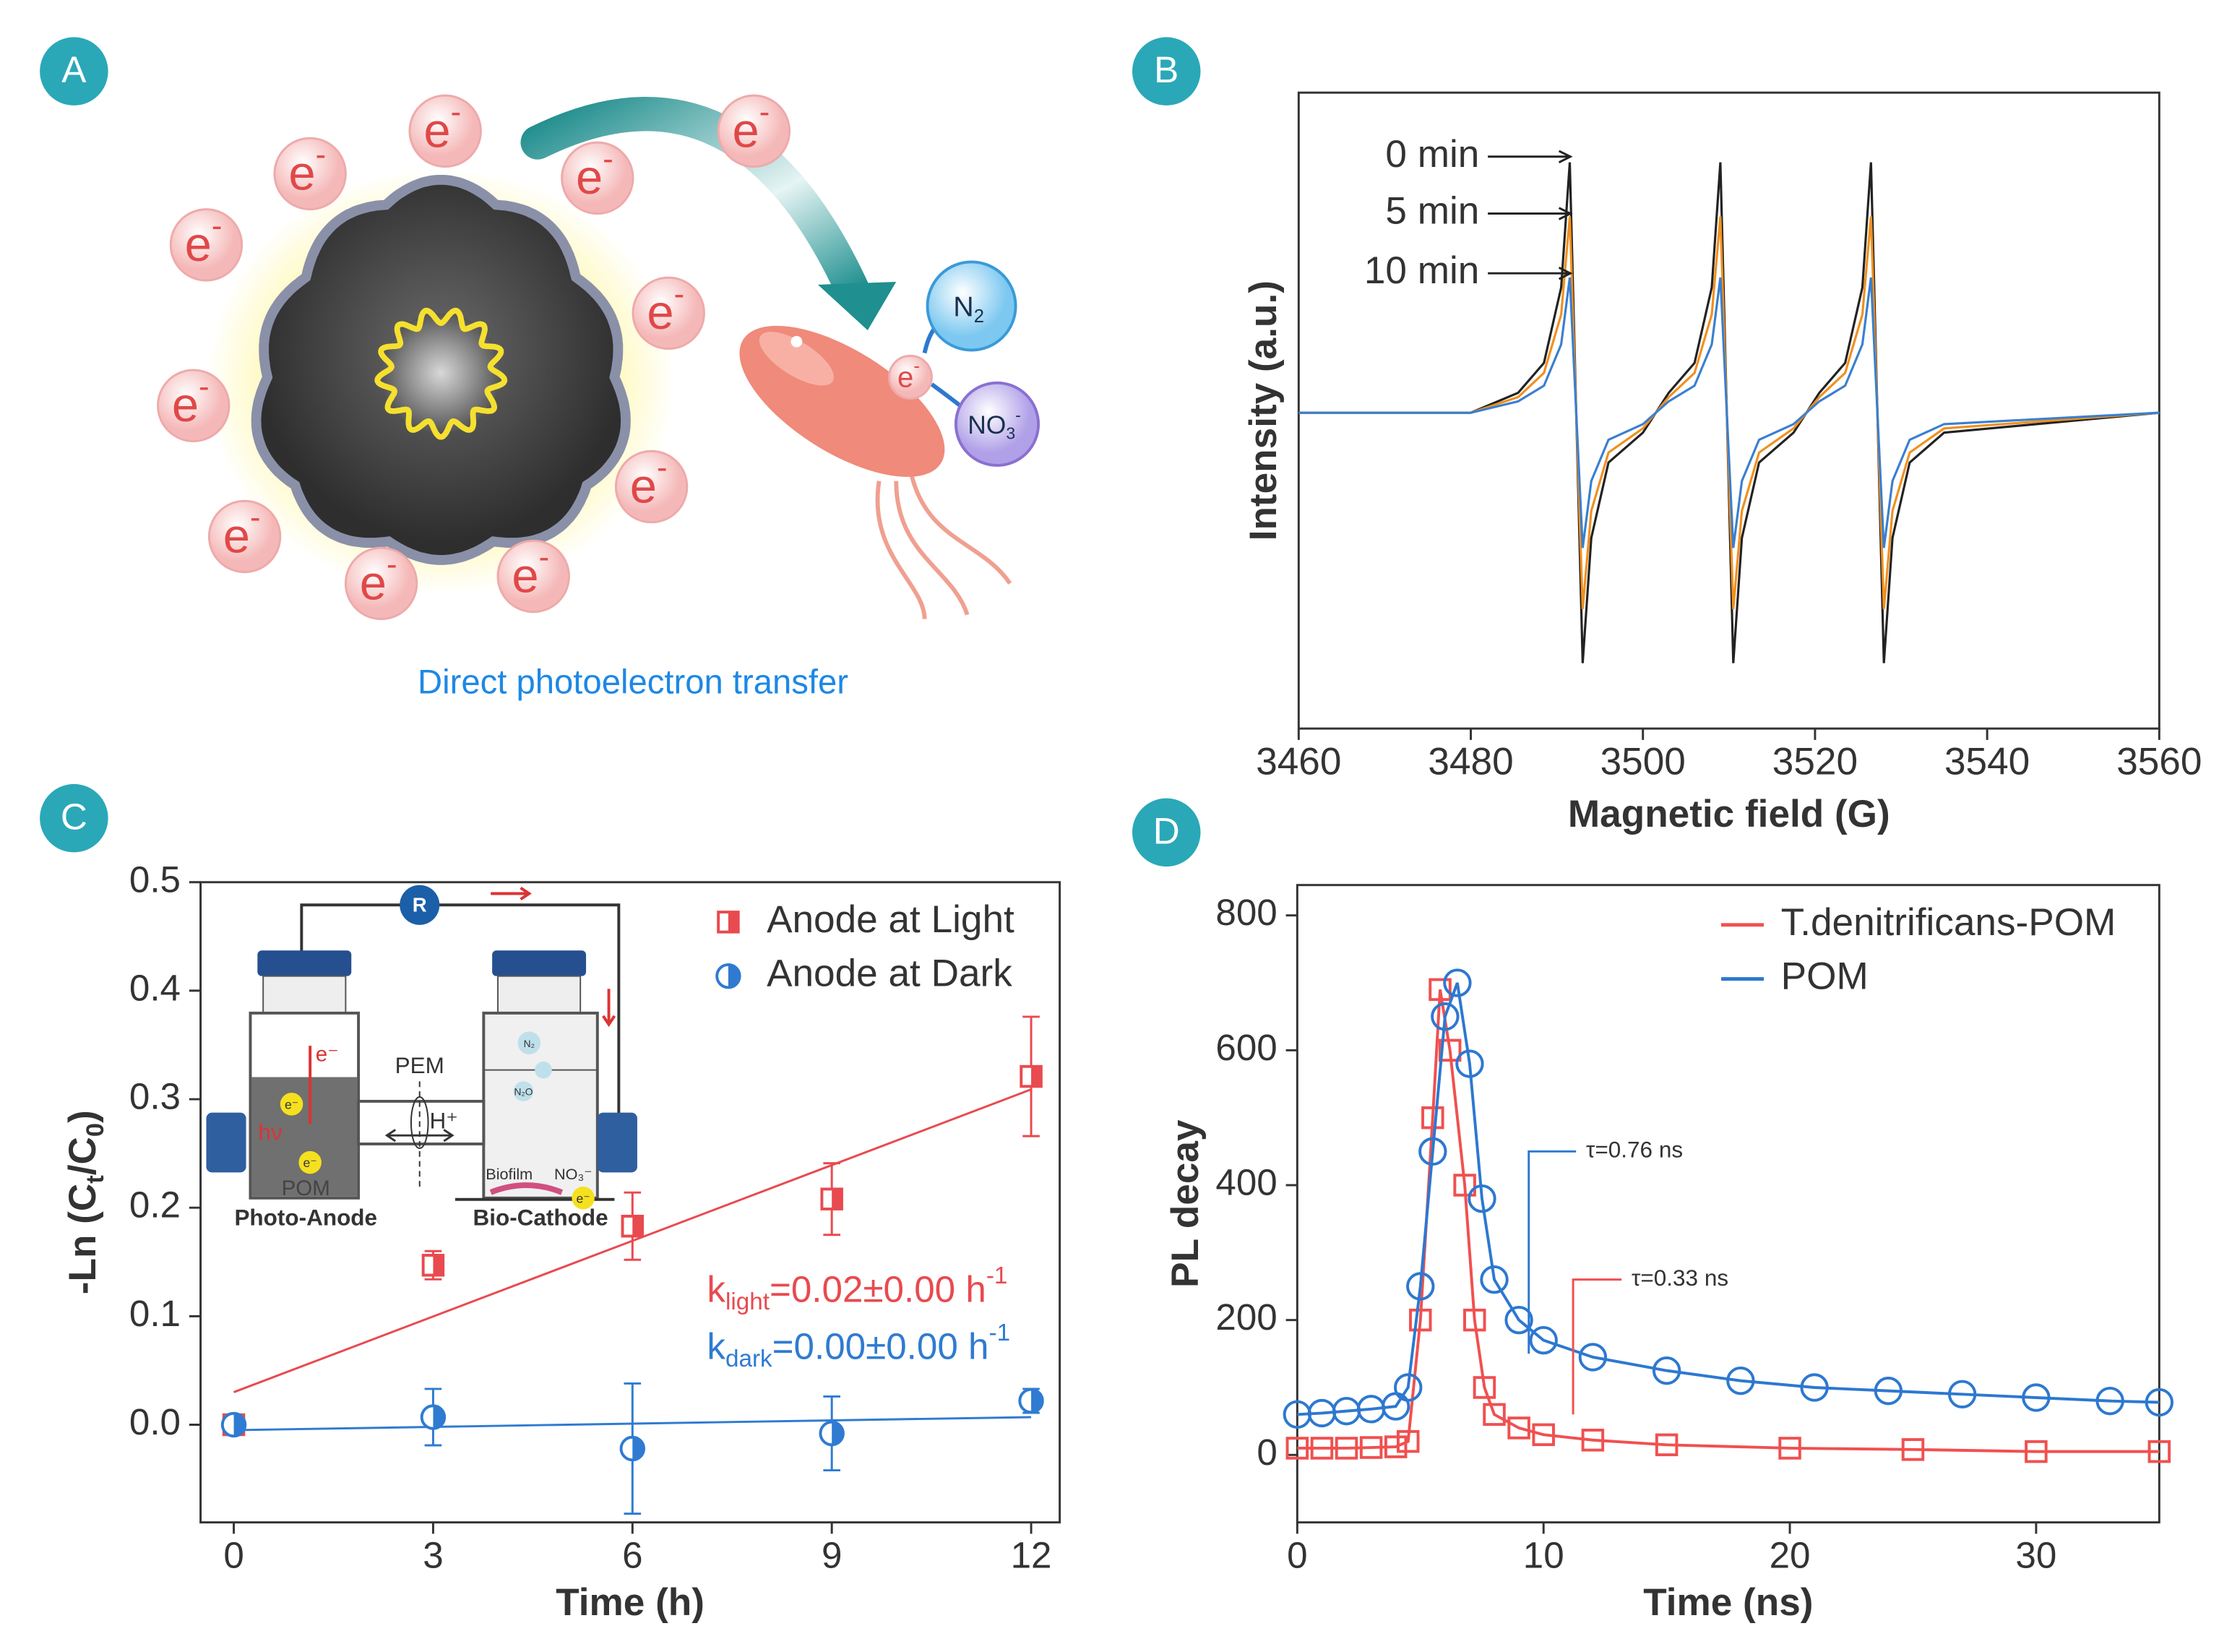 The image size is (2219, 1652). What do you see at coordinates (889, 973) in the screenshot?
I see `legend-label: Anode at Dark` at bounding box center [889, 973].